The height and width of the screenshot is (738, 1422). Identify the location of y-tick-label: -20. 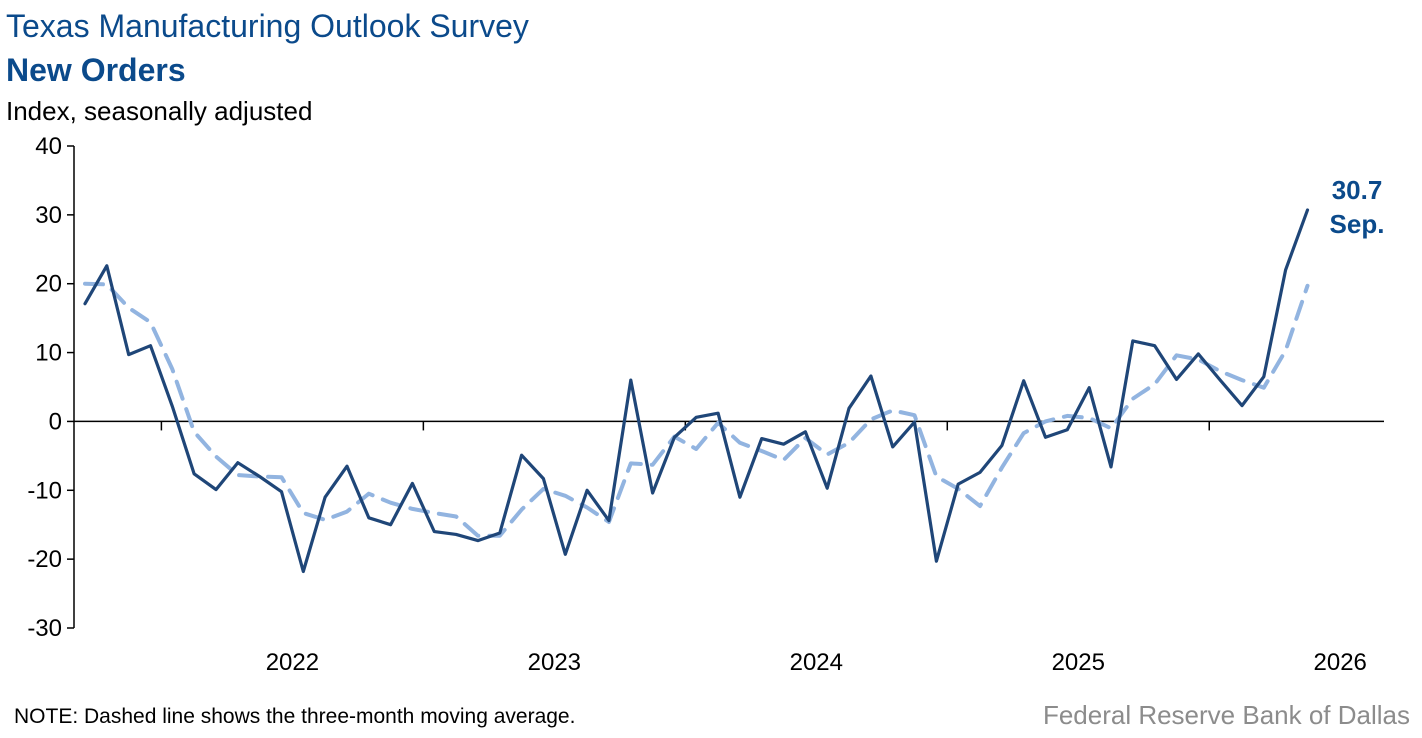
(44, 559).